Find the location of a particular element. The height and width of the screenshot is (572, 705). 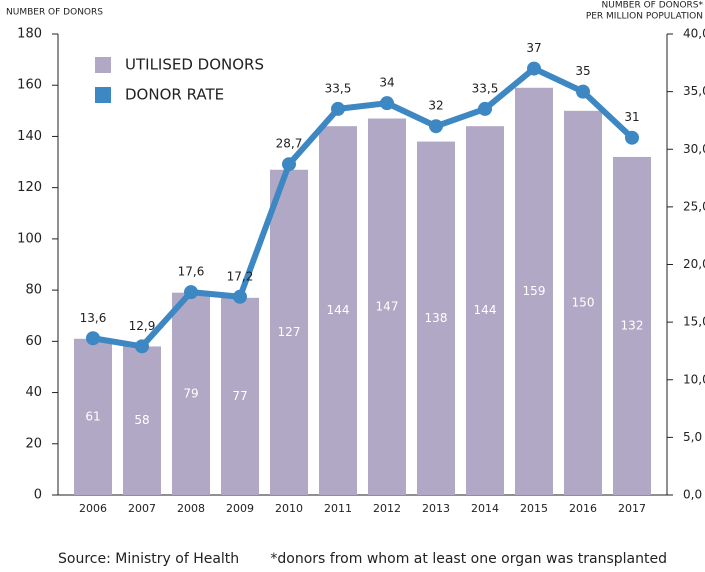

y2-tick-label: 0,0 is located at coordinates (692, 495).